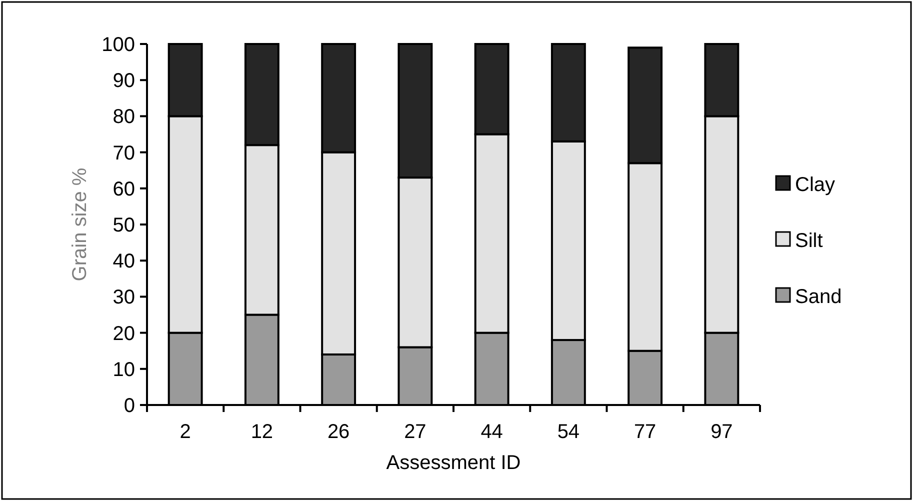  What do you see at coordinates (262, 432) in the screenshot?
I see `x-tick-label: 12` at bounding box center [262, 432].